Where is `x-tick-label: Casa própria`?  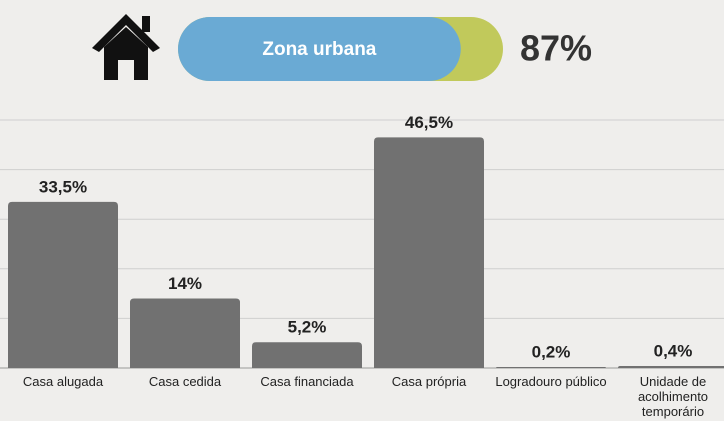 x-tick-label: Casa própria is located at coordinates (429, 381).